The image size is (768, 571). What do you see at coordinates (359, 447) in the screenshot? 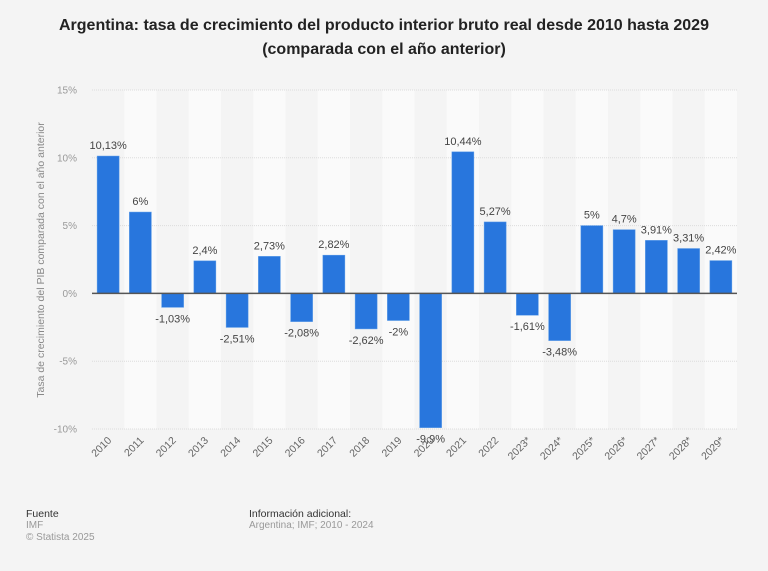
I see `x-tick-label: 2018` at bounding box center [359, 447].